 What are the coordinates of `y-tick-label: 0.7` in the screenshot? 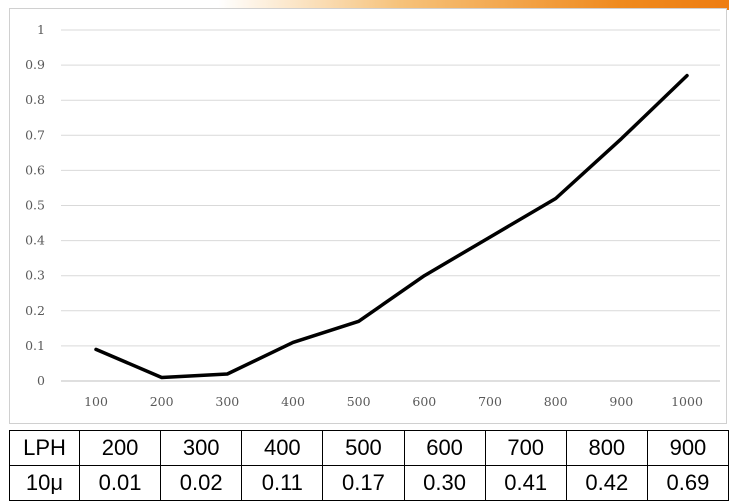 It's located at (35, 134).